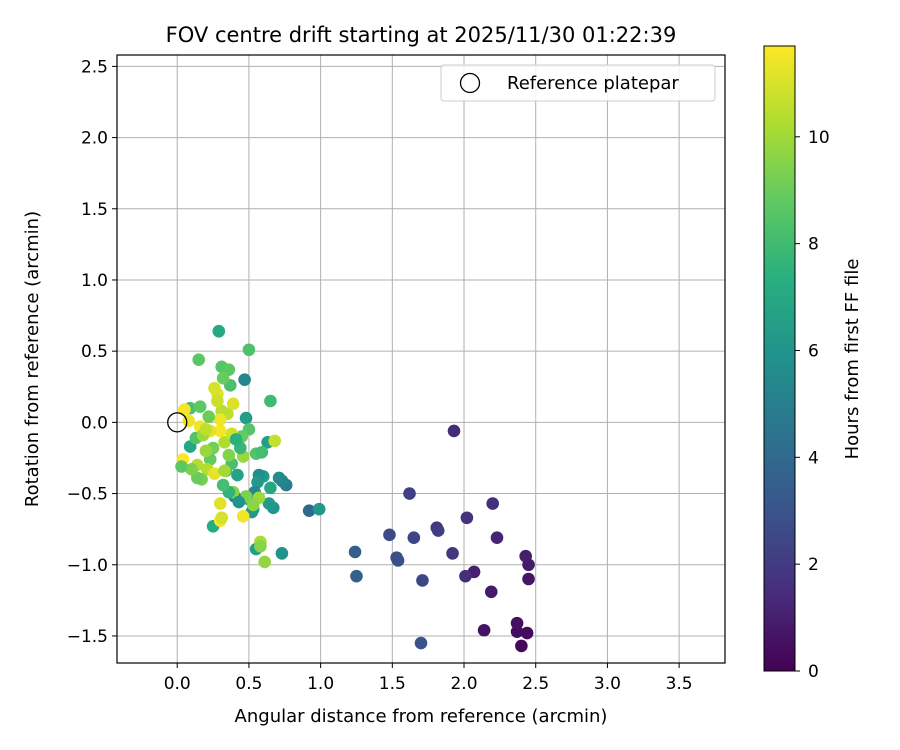 The image size is (900, 750). I want to click on x-tick-label: 1.5, so click(392, 684).